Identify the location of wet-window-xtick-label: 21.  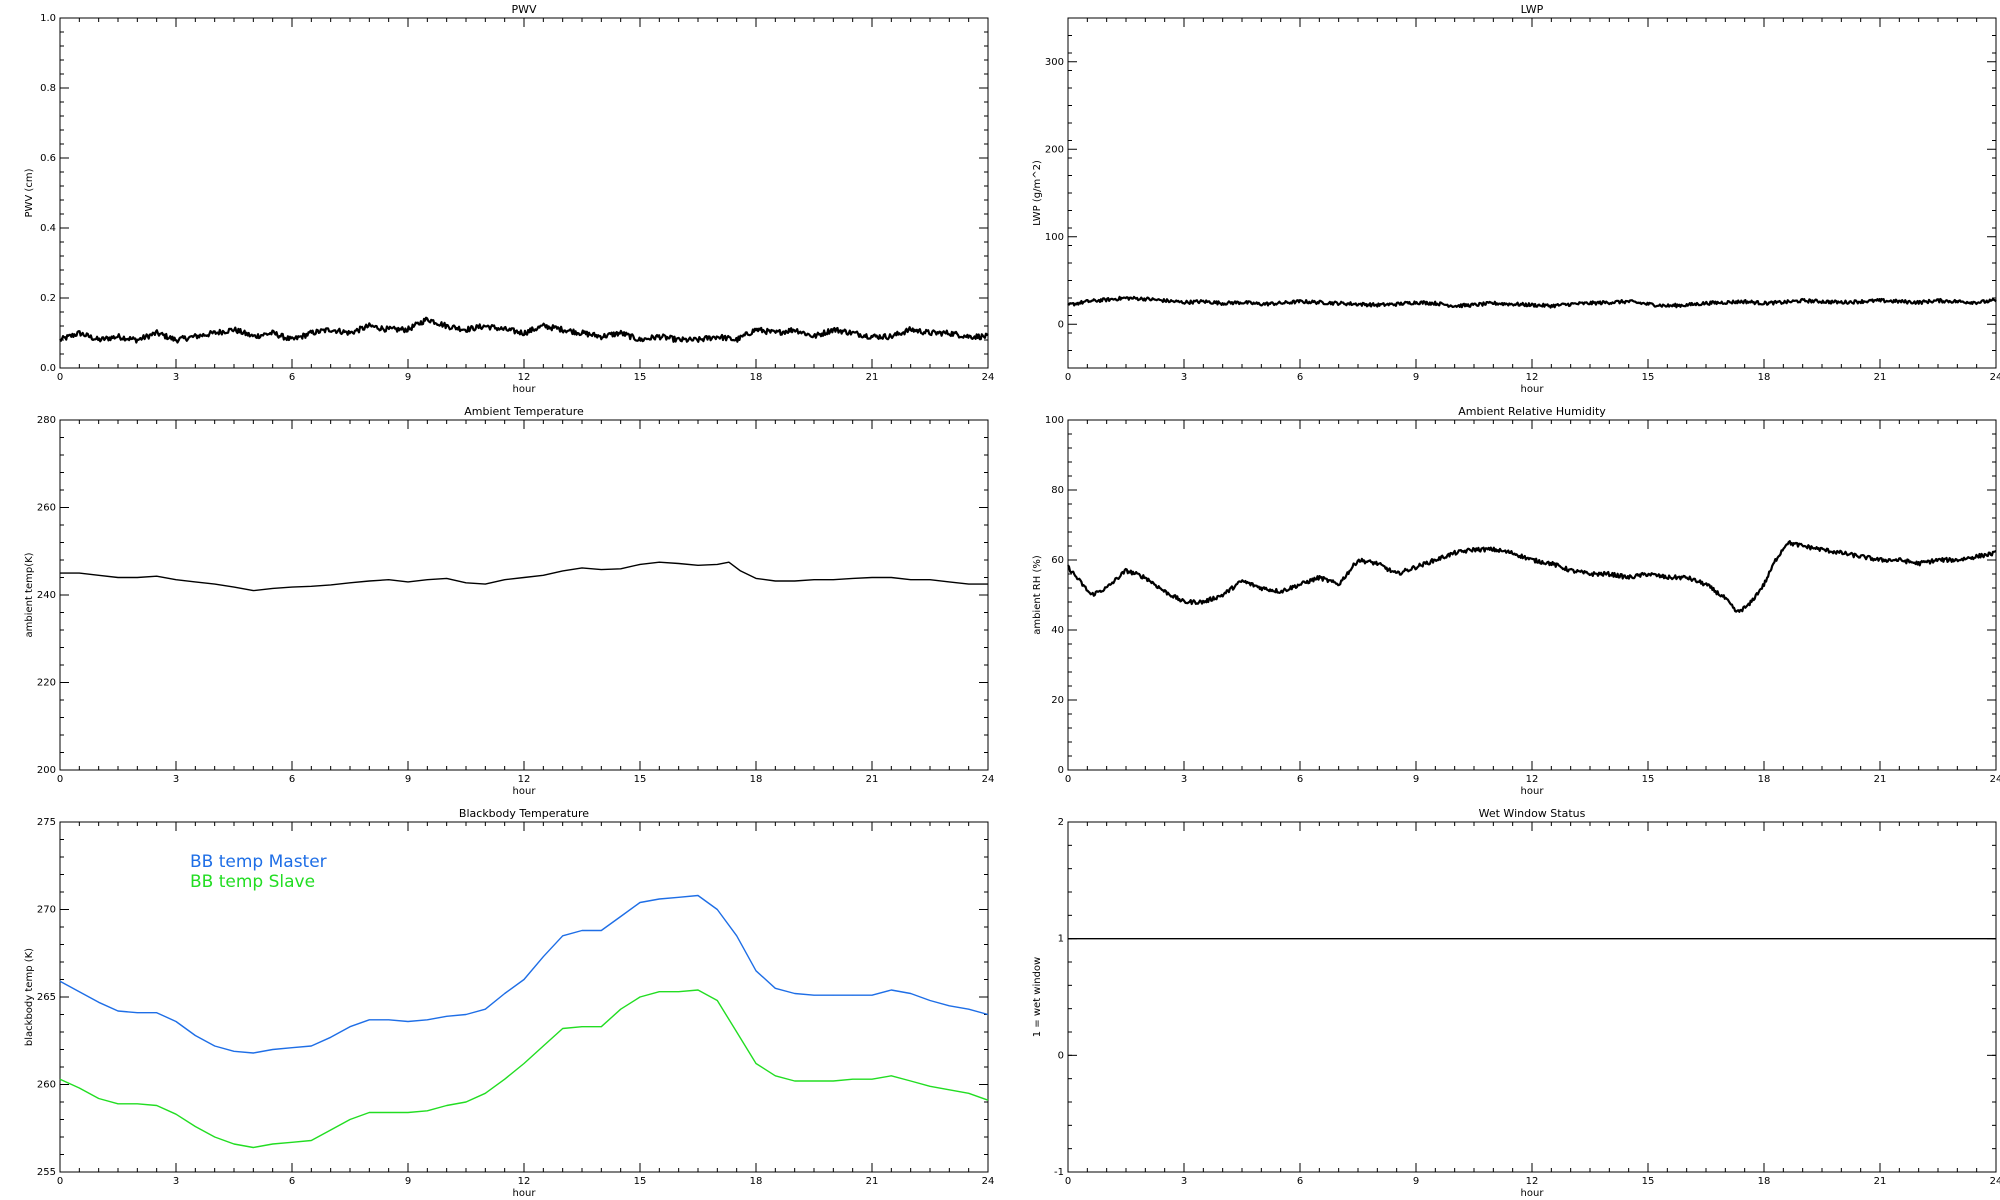
(1880, 1181).